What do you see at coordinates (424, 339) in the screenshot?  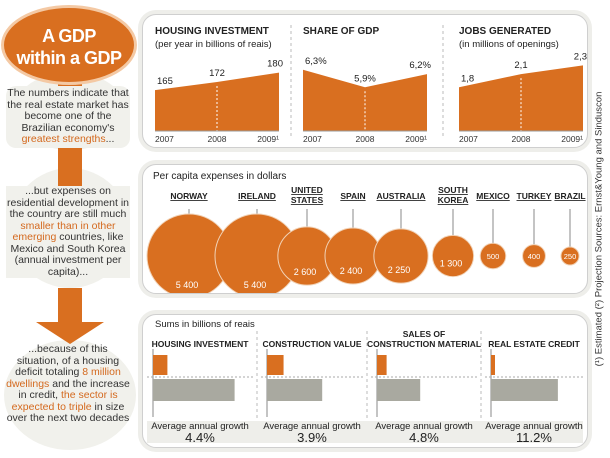 I see `growth-category-label: SALES OF CONSTRUCTION MATERIAL` at bounding box center [424, 339].